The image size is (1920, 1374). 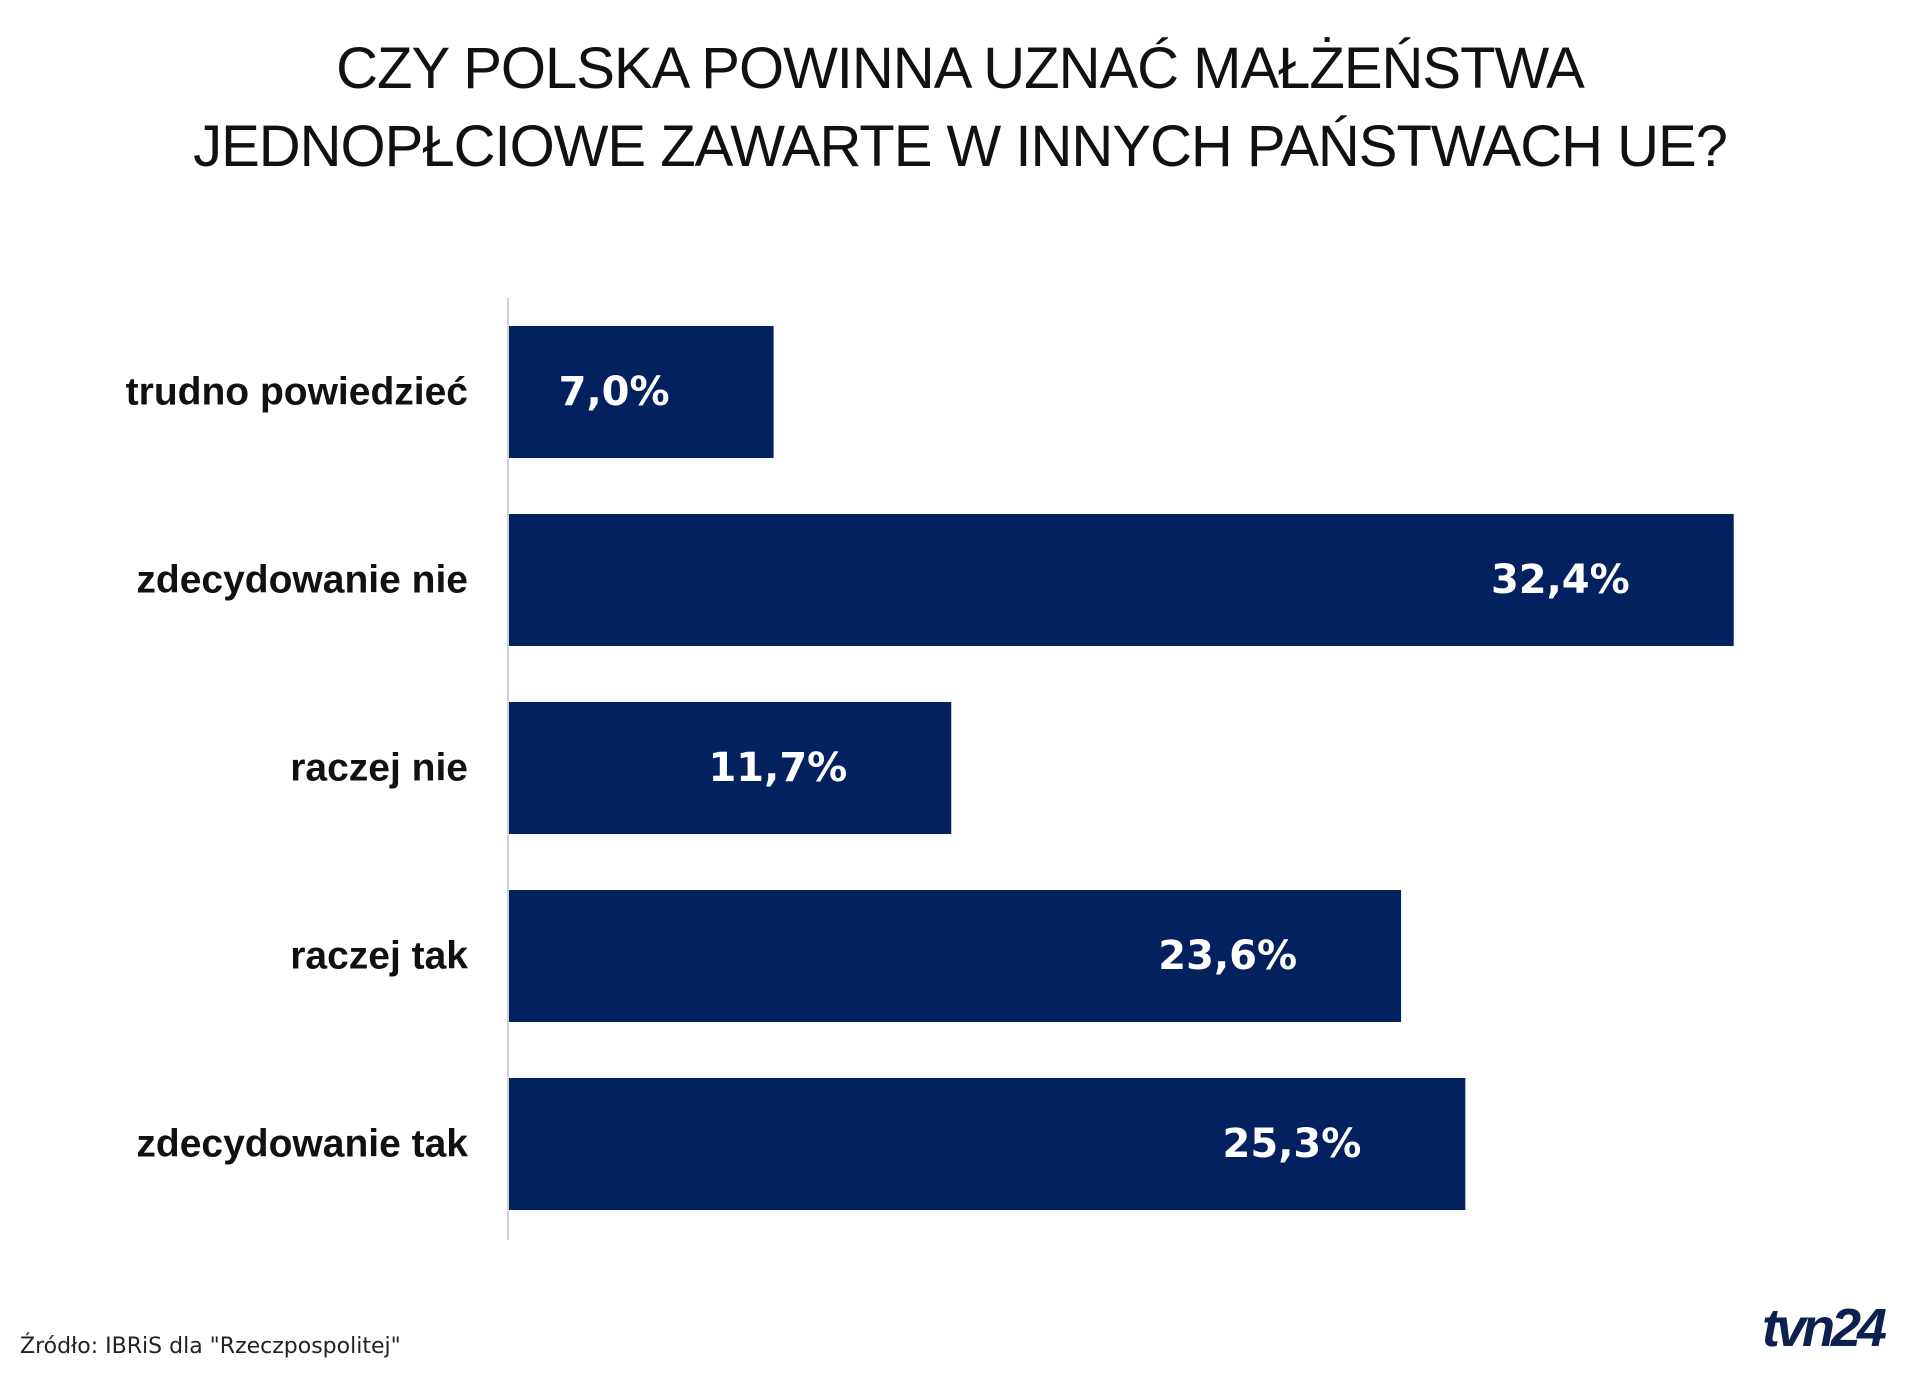 I want to click on tvn24-logo: tvn24, so click(x=1826, y=1327).